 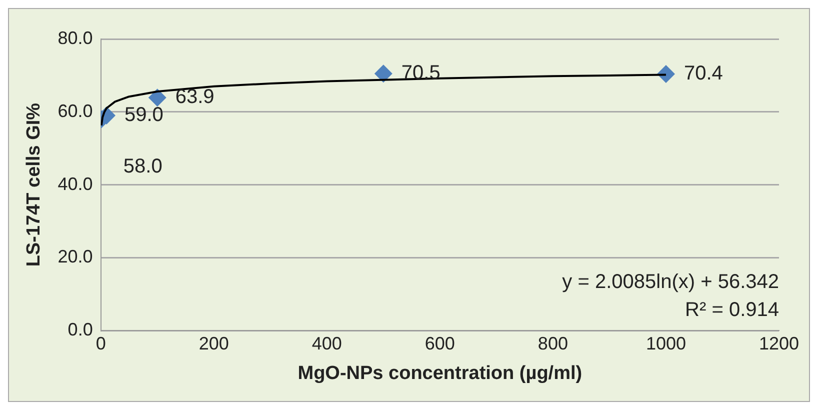 What do you see at coordinates (142, 167) in the screenshot?
I see `data-label: 58.0` at bounding box center [142, 167].